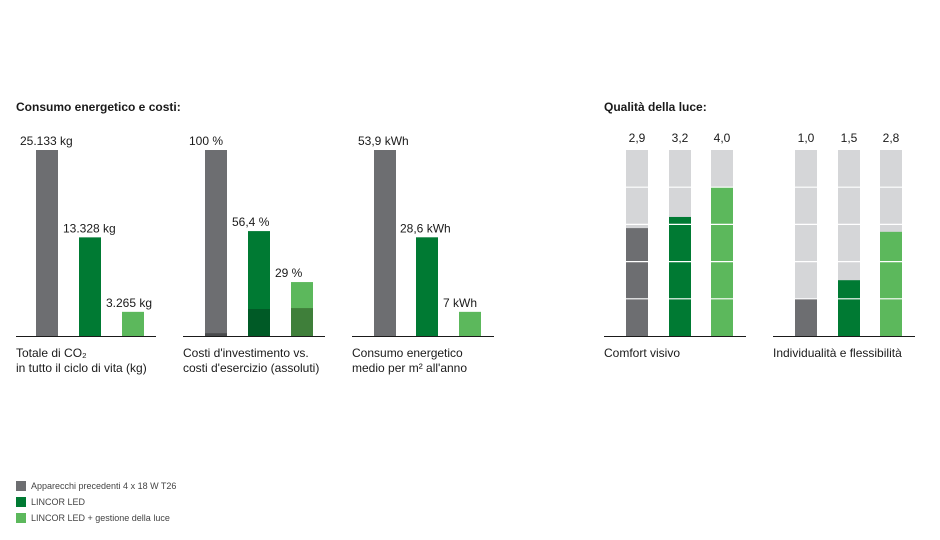 The image size is (940, 540). What do you see at coordinates (21, 502) in the screenshot?
I see `legend-swatch-lincor` at bounding box center [21, 502].